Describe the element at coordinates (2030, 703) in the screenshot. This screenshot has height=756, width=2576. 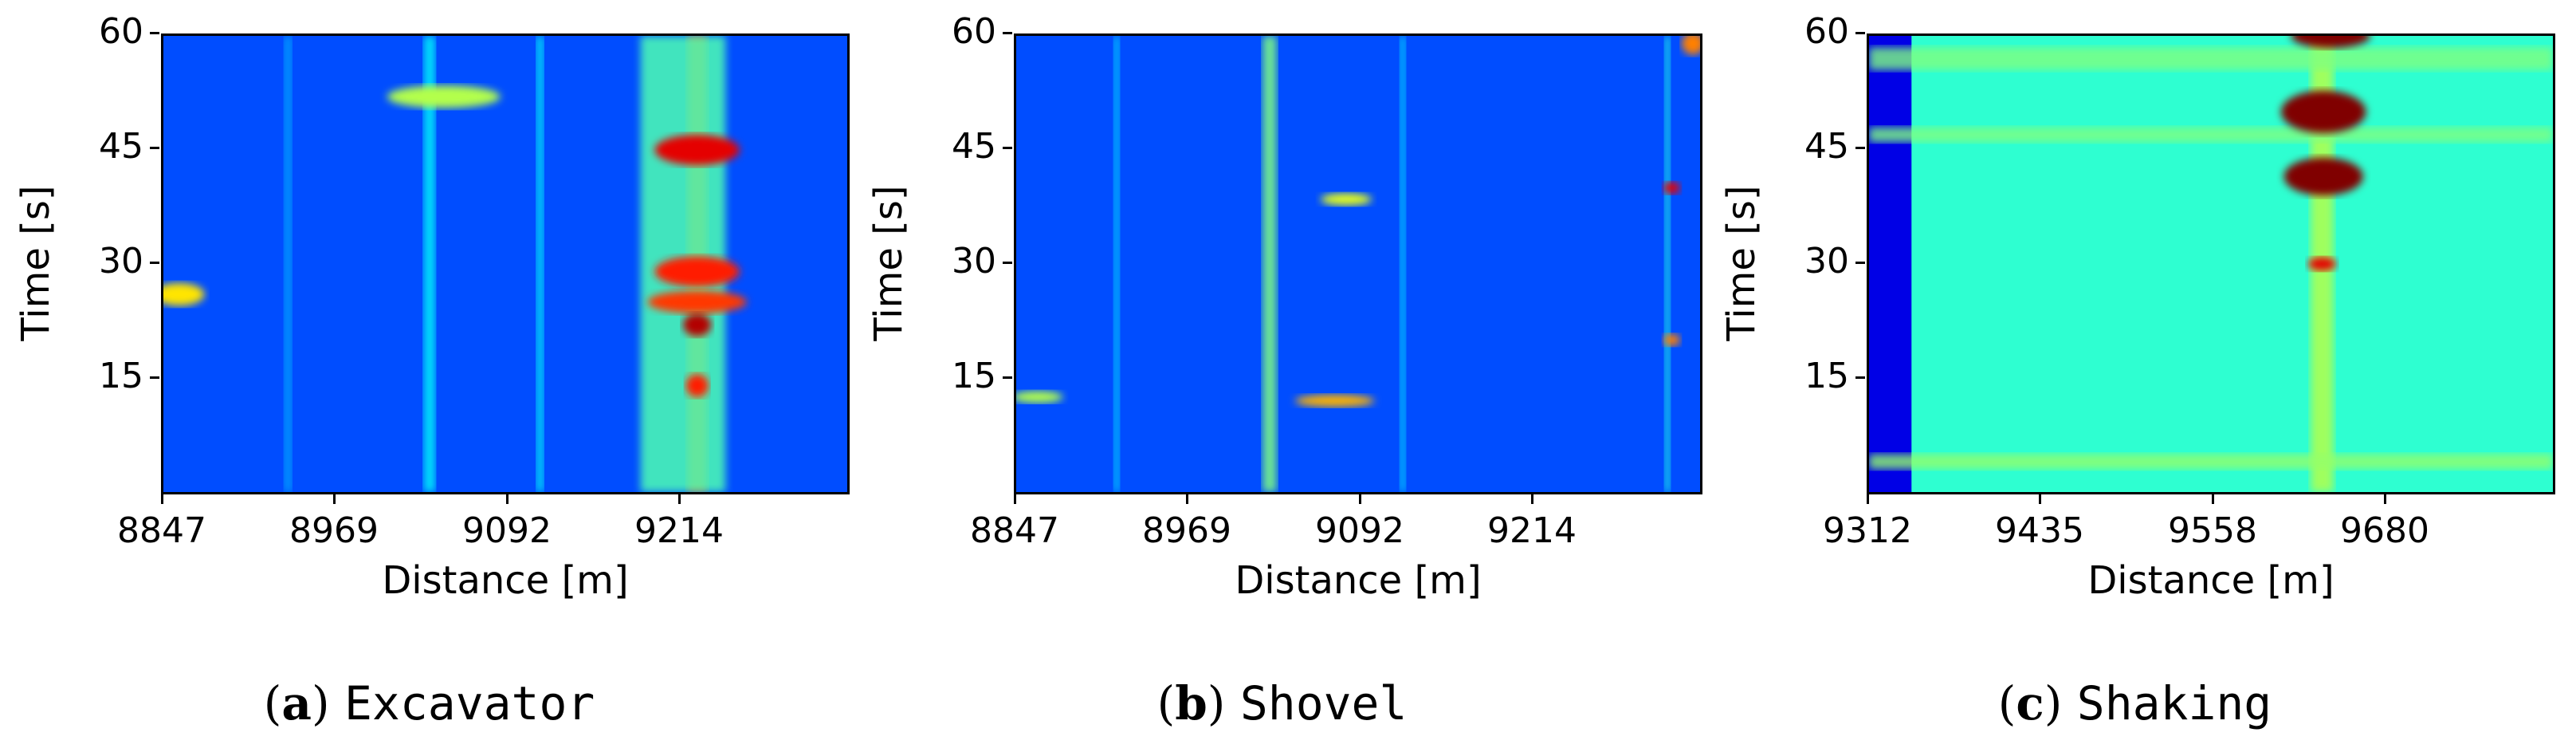
I see `caption-letter: c` at that location.